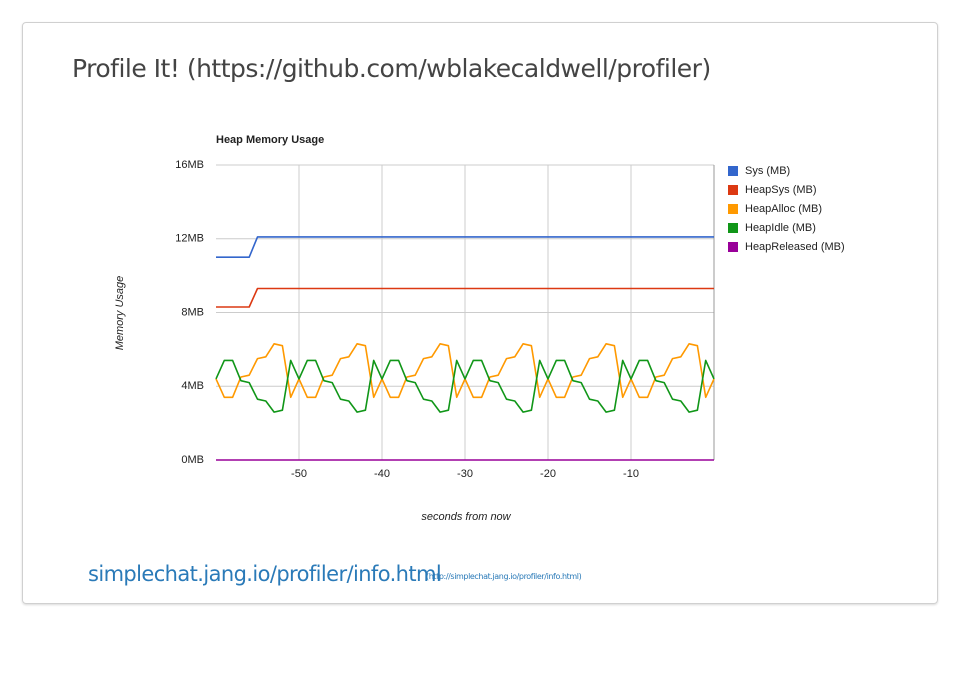  Describe the element at coordinates (382, 474) in the screenshot. I see `x-tick-label: -40` at that location.